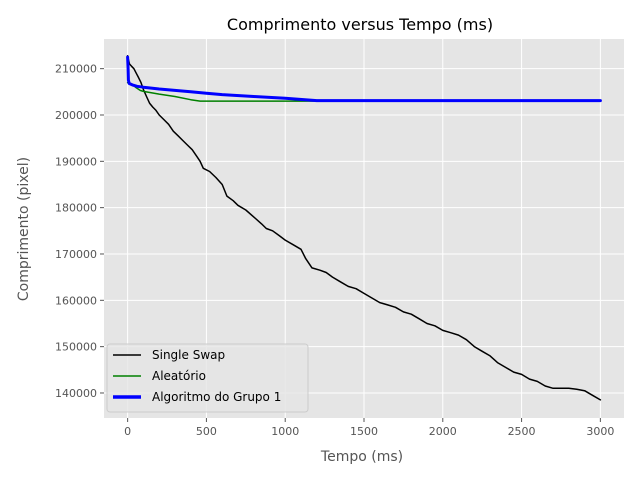  Describe the element at coordinates (285, 431) in the screenshot. I see `x-tick-label: 1000` at that location.